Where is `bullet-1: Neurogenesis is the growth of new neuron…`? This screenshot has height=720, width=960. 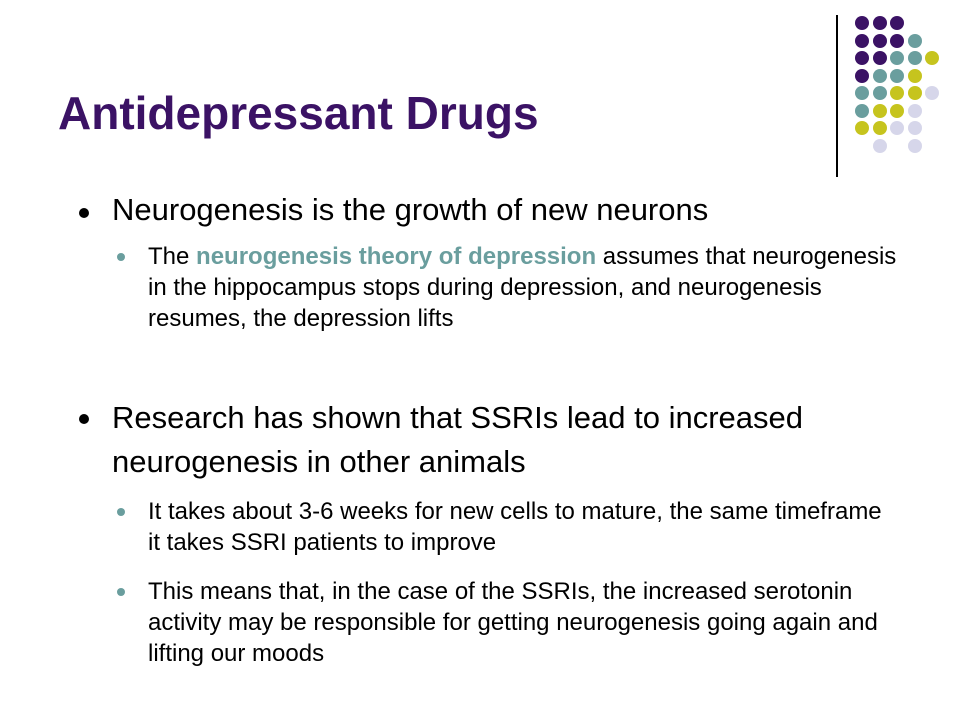 bullet-1: Neurogenesis is the growth of new neuron… is located at coordinates (410, 209).